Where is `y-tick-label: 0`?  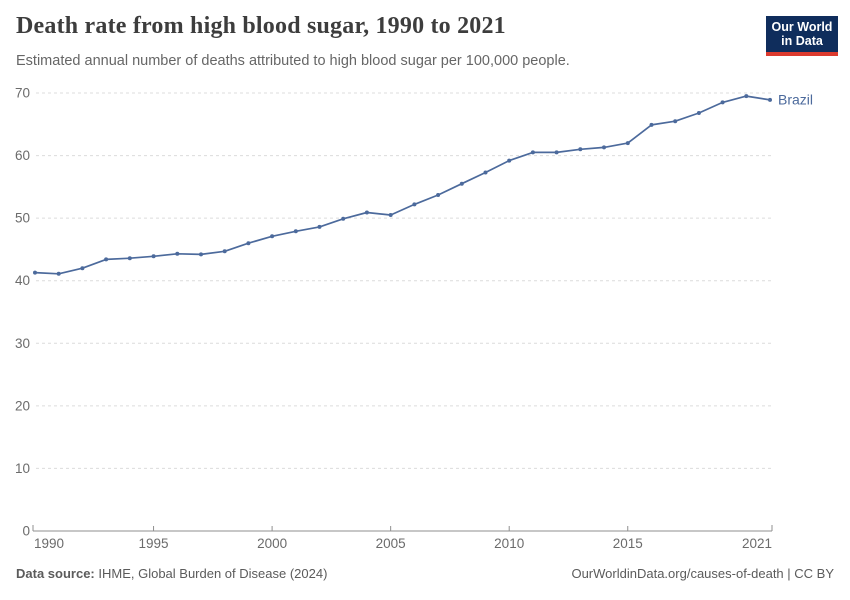
y-tick-label: 0 is located at coordinates (26, 531).